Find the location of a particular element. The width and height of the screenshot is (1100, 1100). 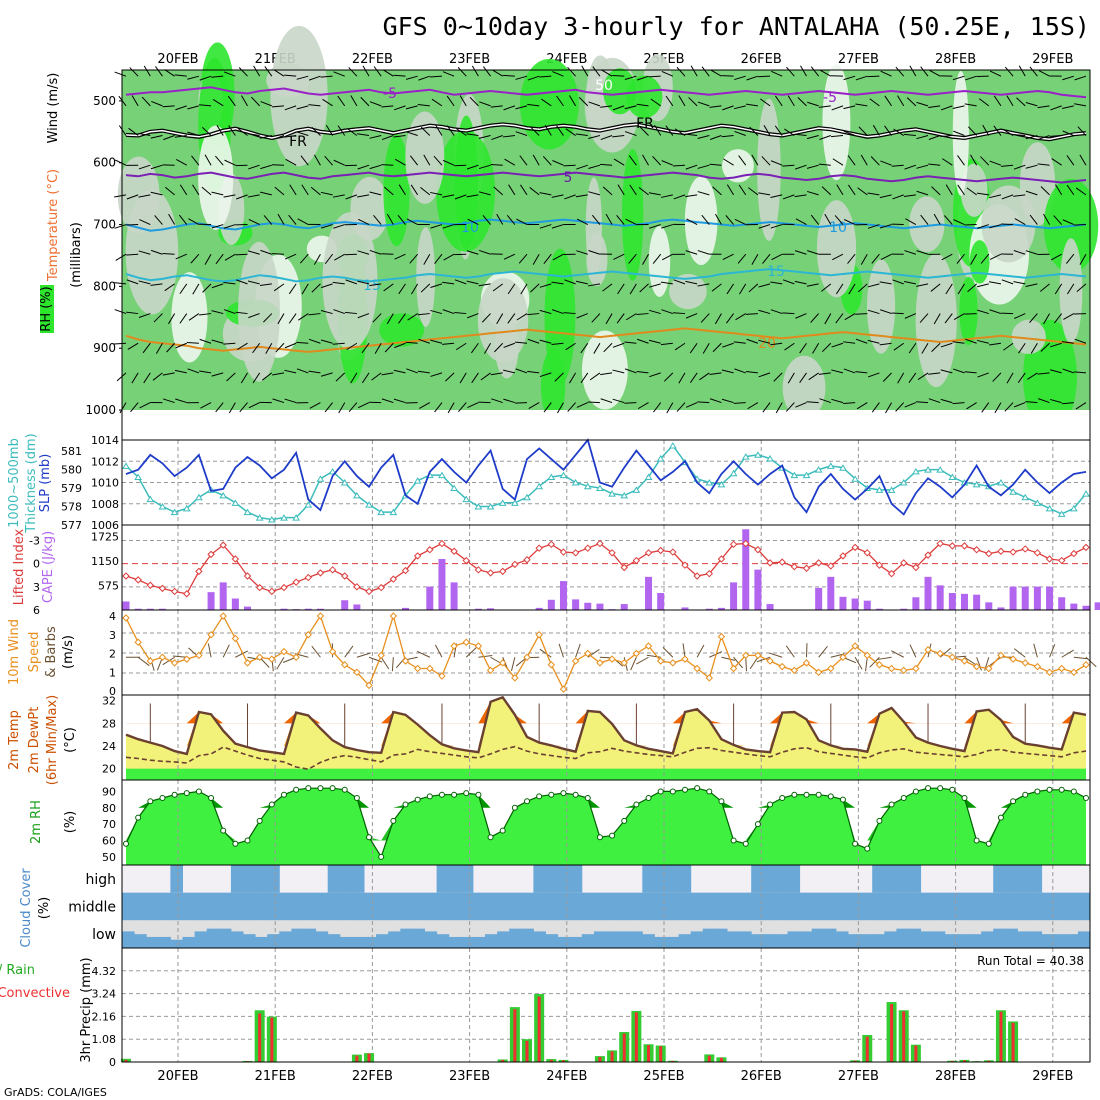

contour-label: 5 is located at coordinates (568, 178).